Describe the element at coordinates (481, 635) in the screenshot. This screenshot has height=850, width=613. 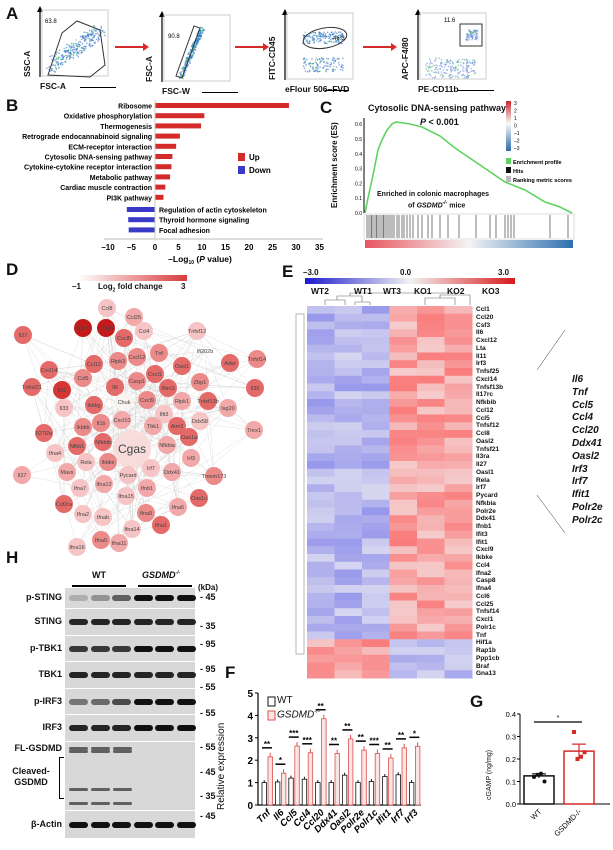
I see `gene-label: Tnf` at that location.